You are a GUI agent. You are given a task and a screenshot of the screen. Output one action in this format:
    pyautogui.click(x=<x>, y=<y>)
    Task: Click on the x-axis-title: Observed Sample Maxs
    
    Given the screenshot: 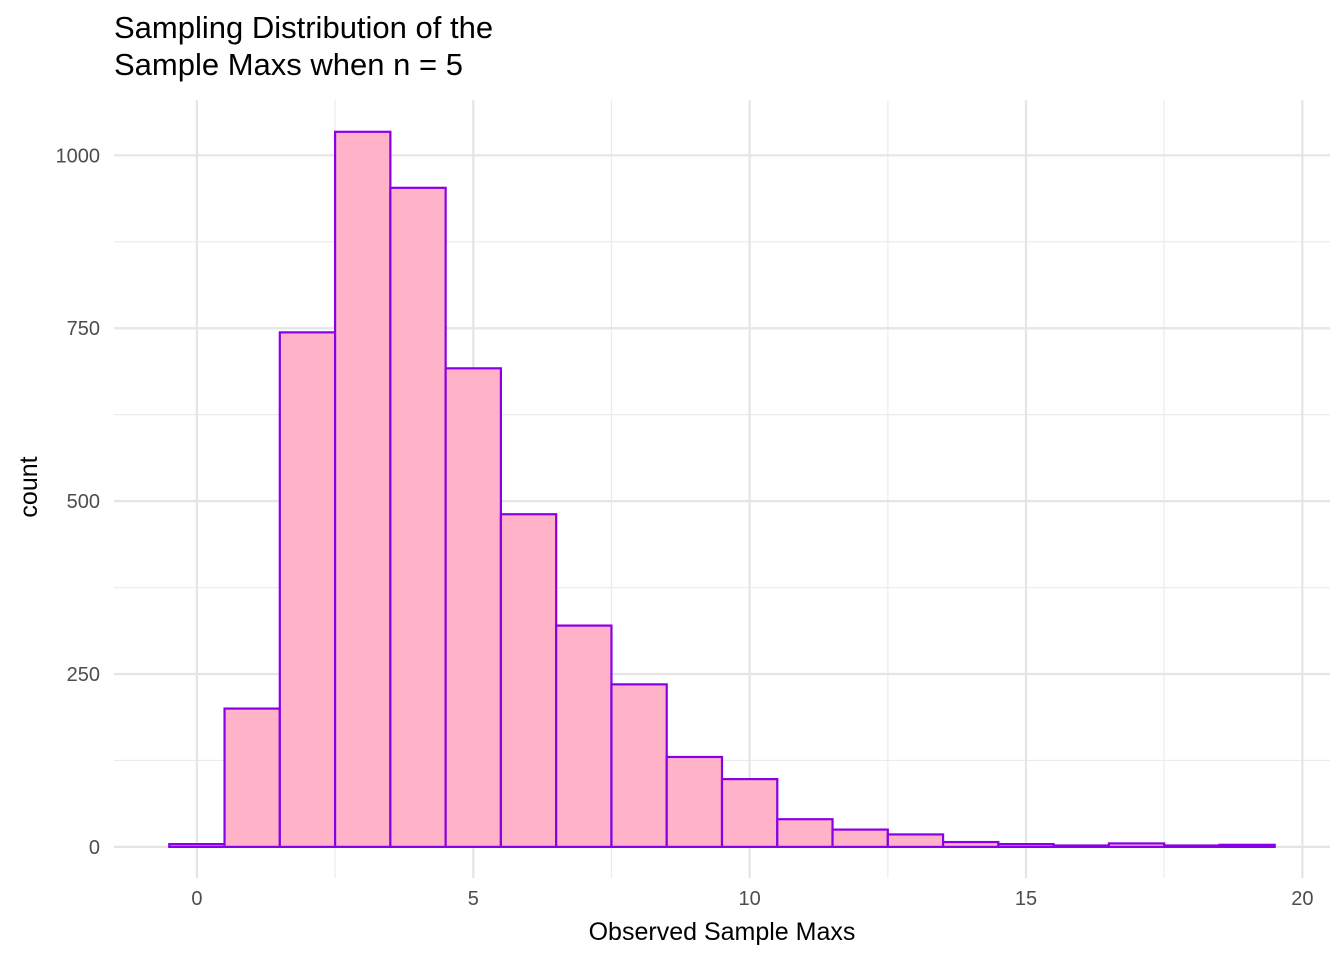 What is the action you would take?
    pyautogui.click(x=722, y=932)
    